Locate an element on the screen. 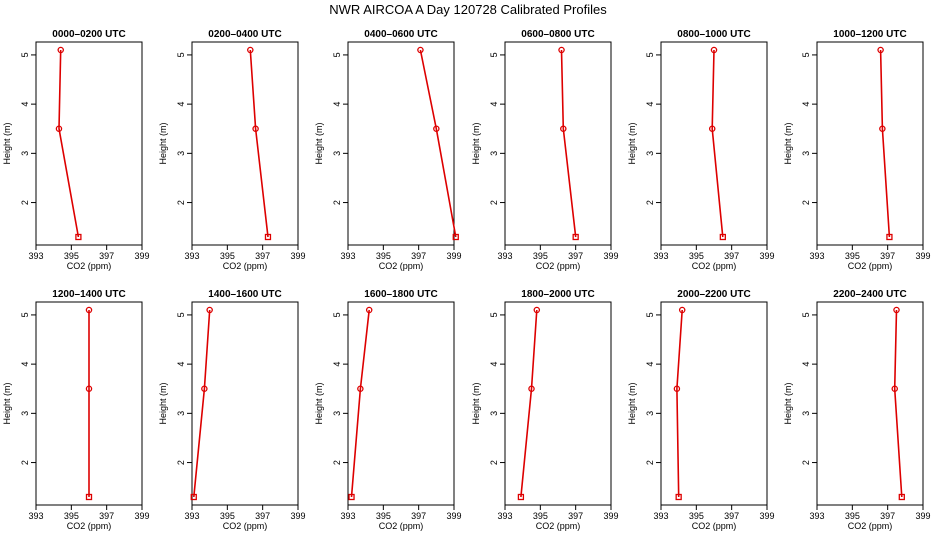 Image resolution: width=936 pixels, height=540 pixels. panel-title: 1600–1800 UTC is located at coordinates (400, 294).